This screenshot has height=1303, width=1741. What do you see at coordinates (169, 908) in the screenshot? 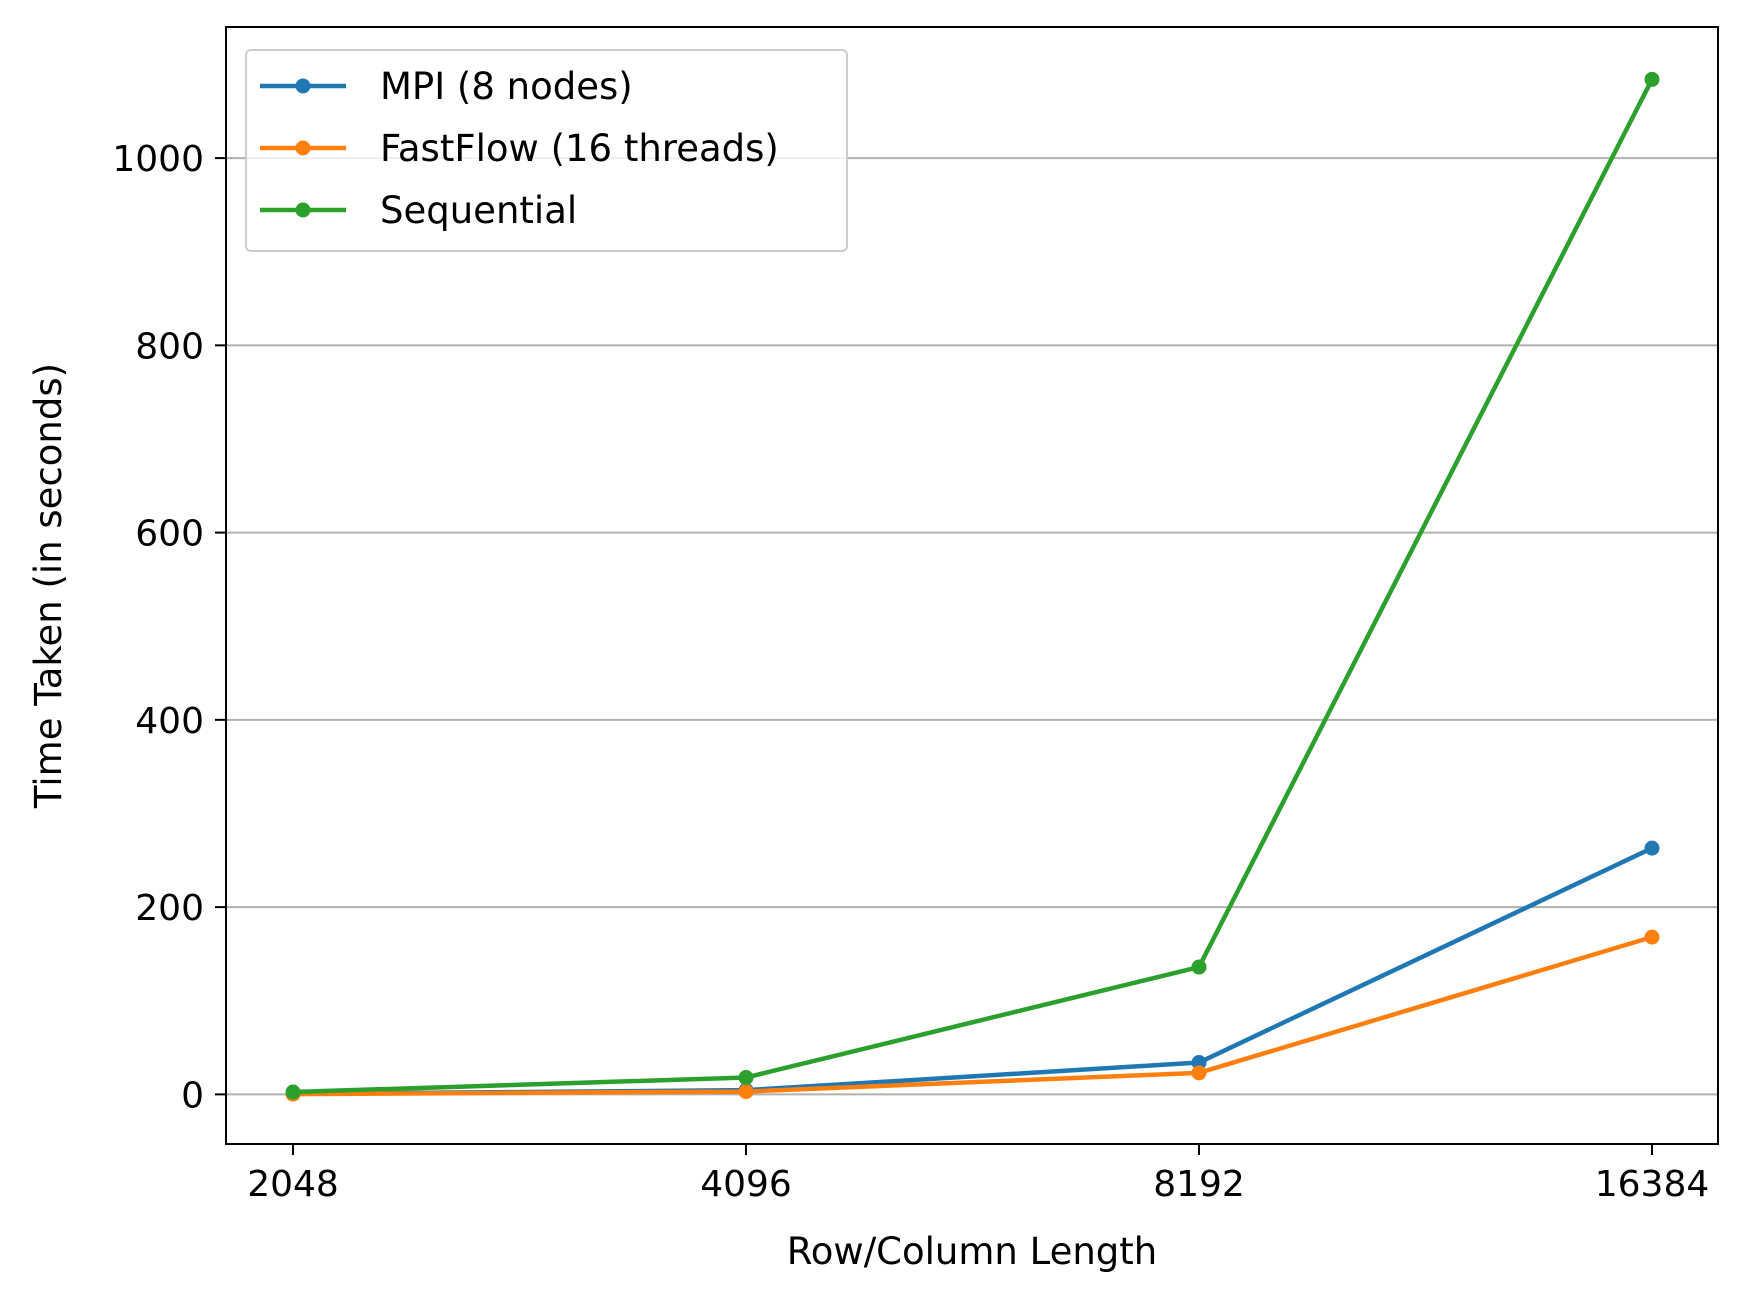
I see `y-tick-label: 200` at bounding box center [169, 908].